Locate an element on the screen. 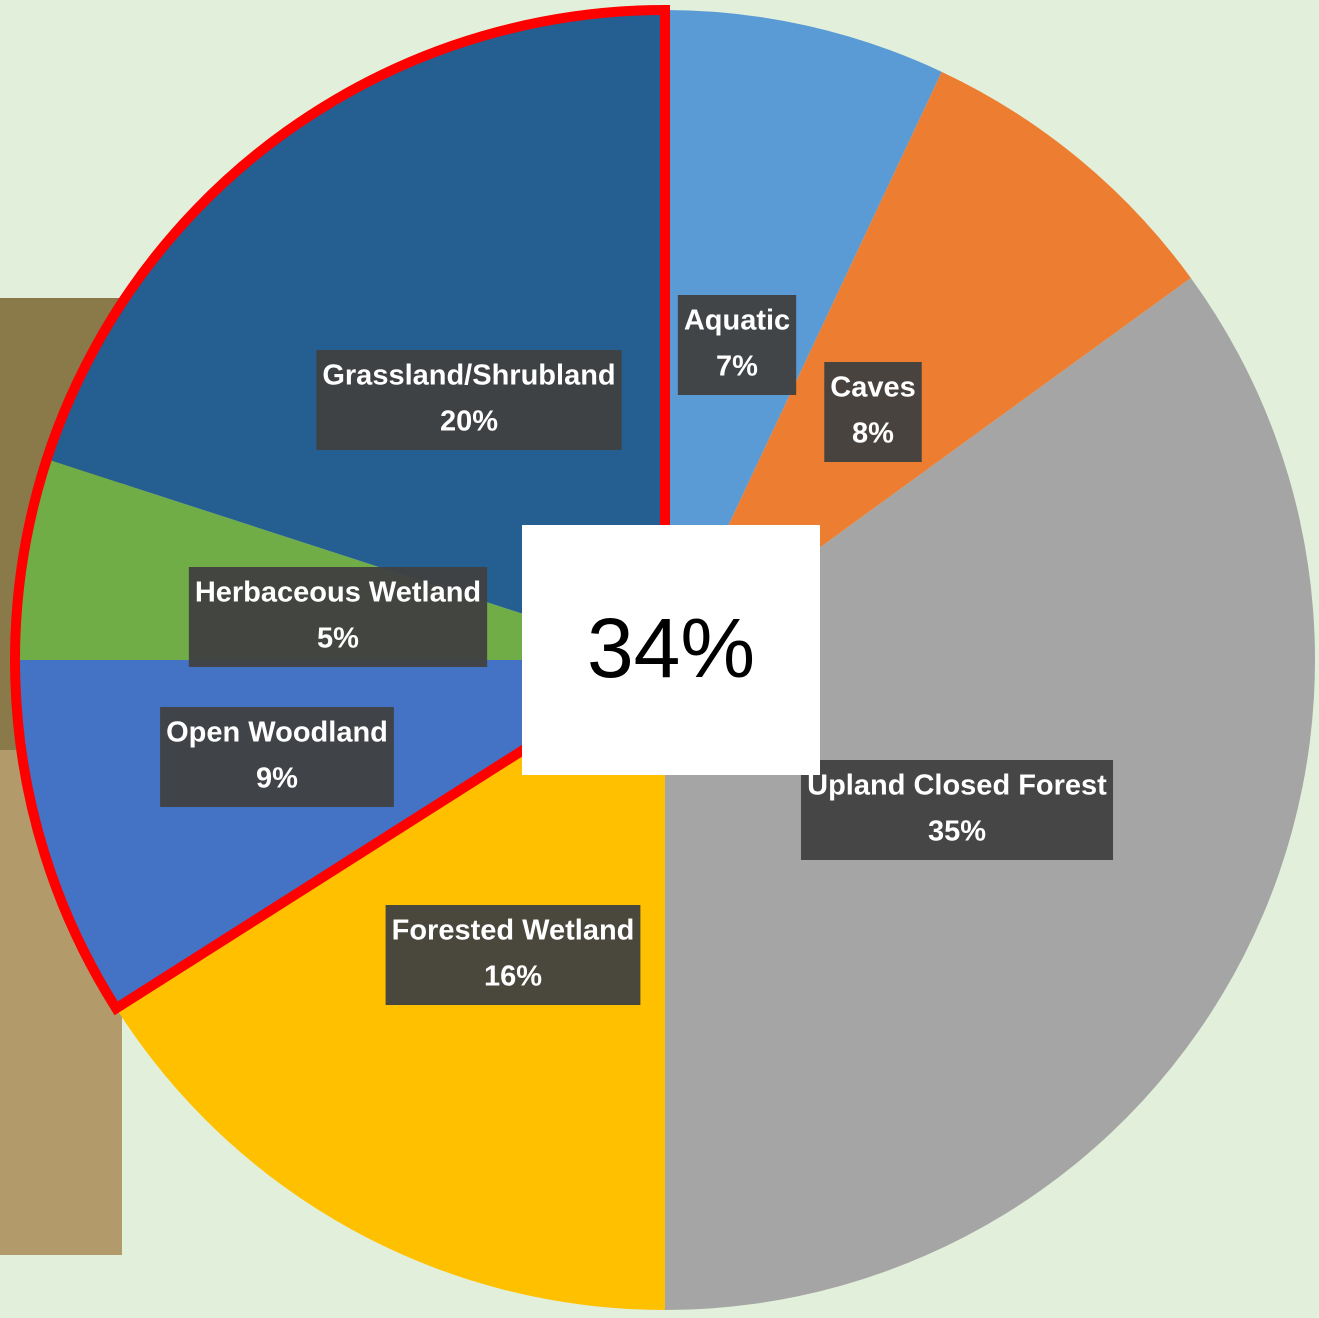  data-label: Caves 8% is located at coordinates (873, 412).